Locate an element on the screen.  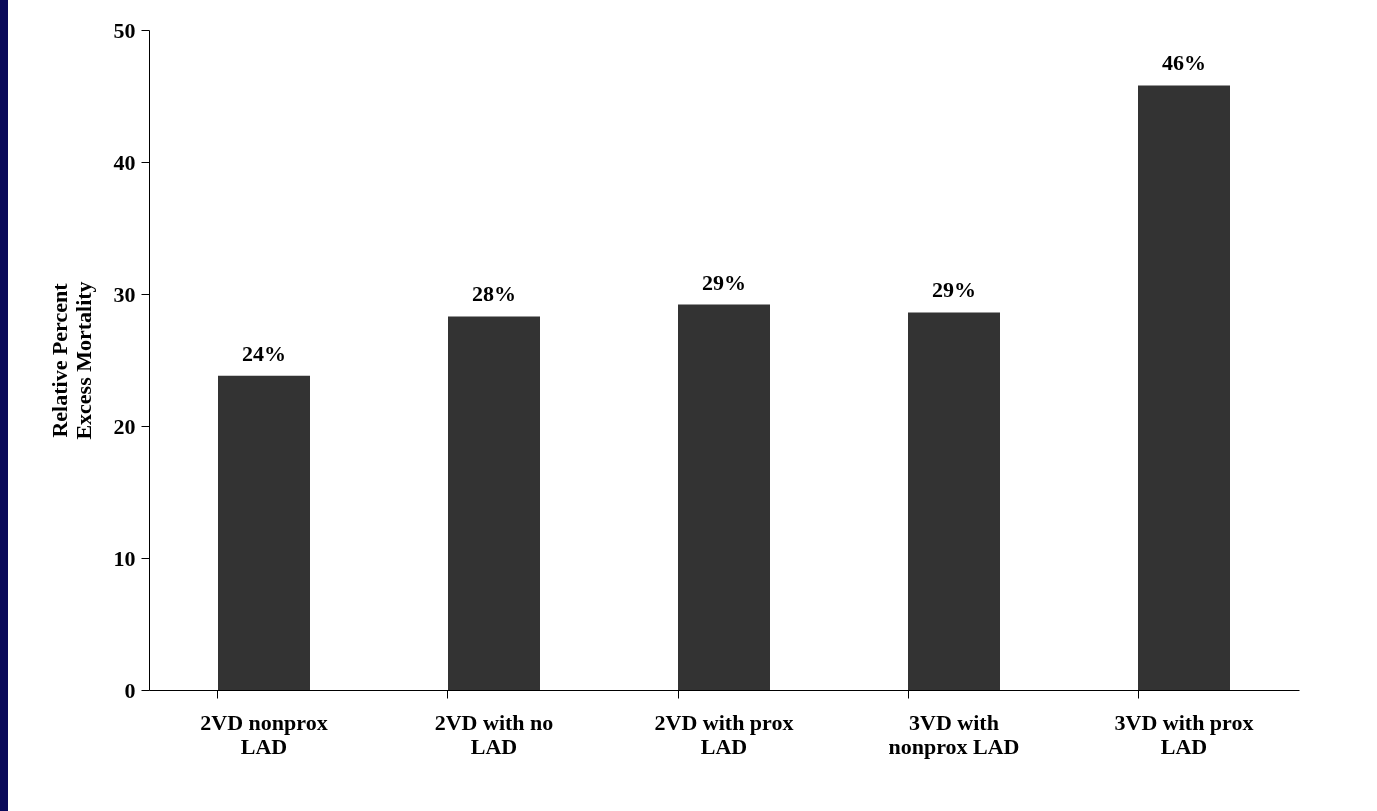
data-label: 46% is located at coordinates (1184, 63).